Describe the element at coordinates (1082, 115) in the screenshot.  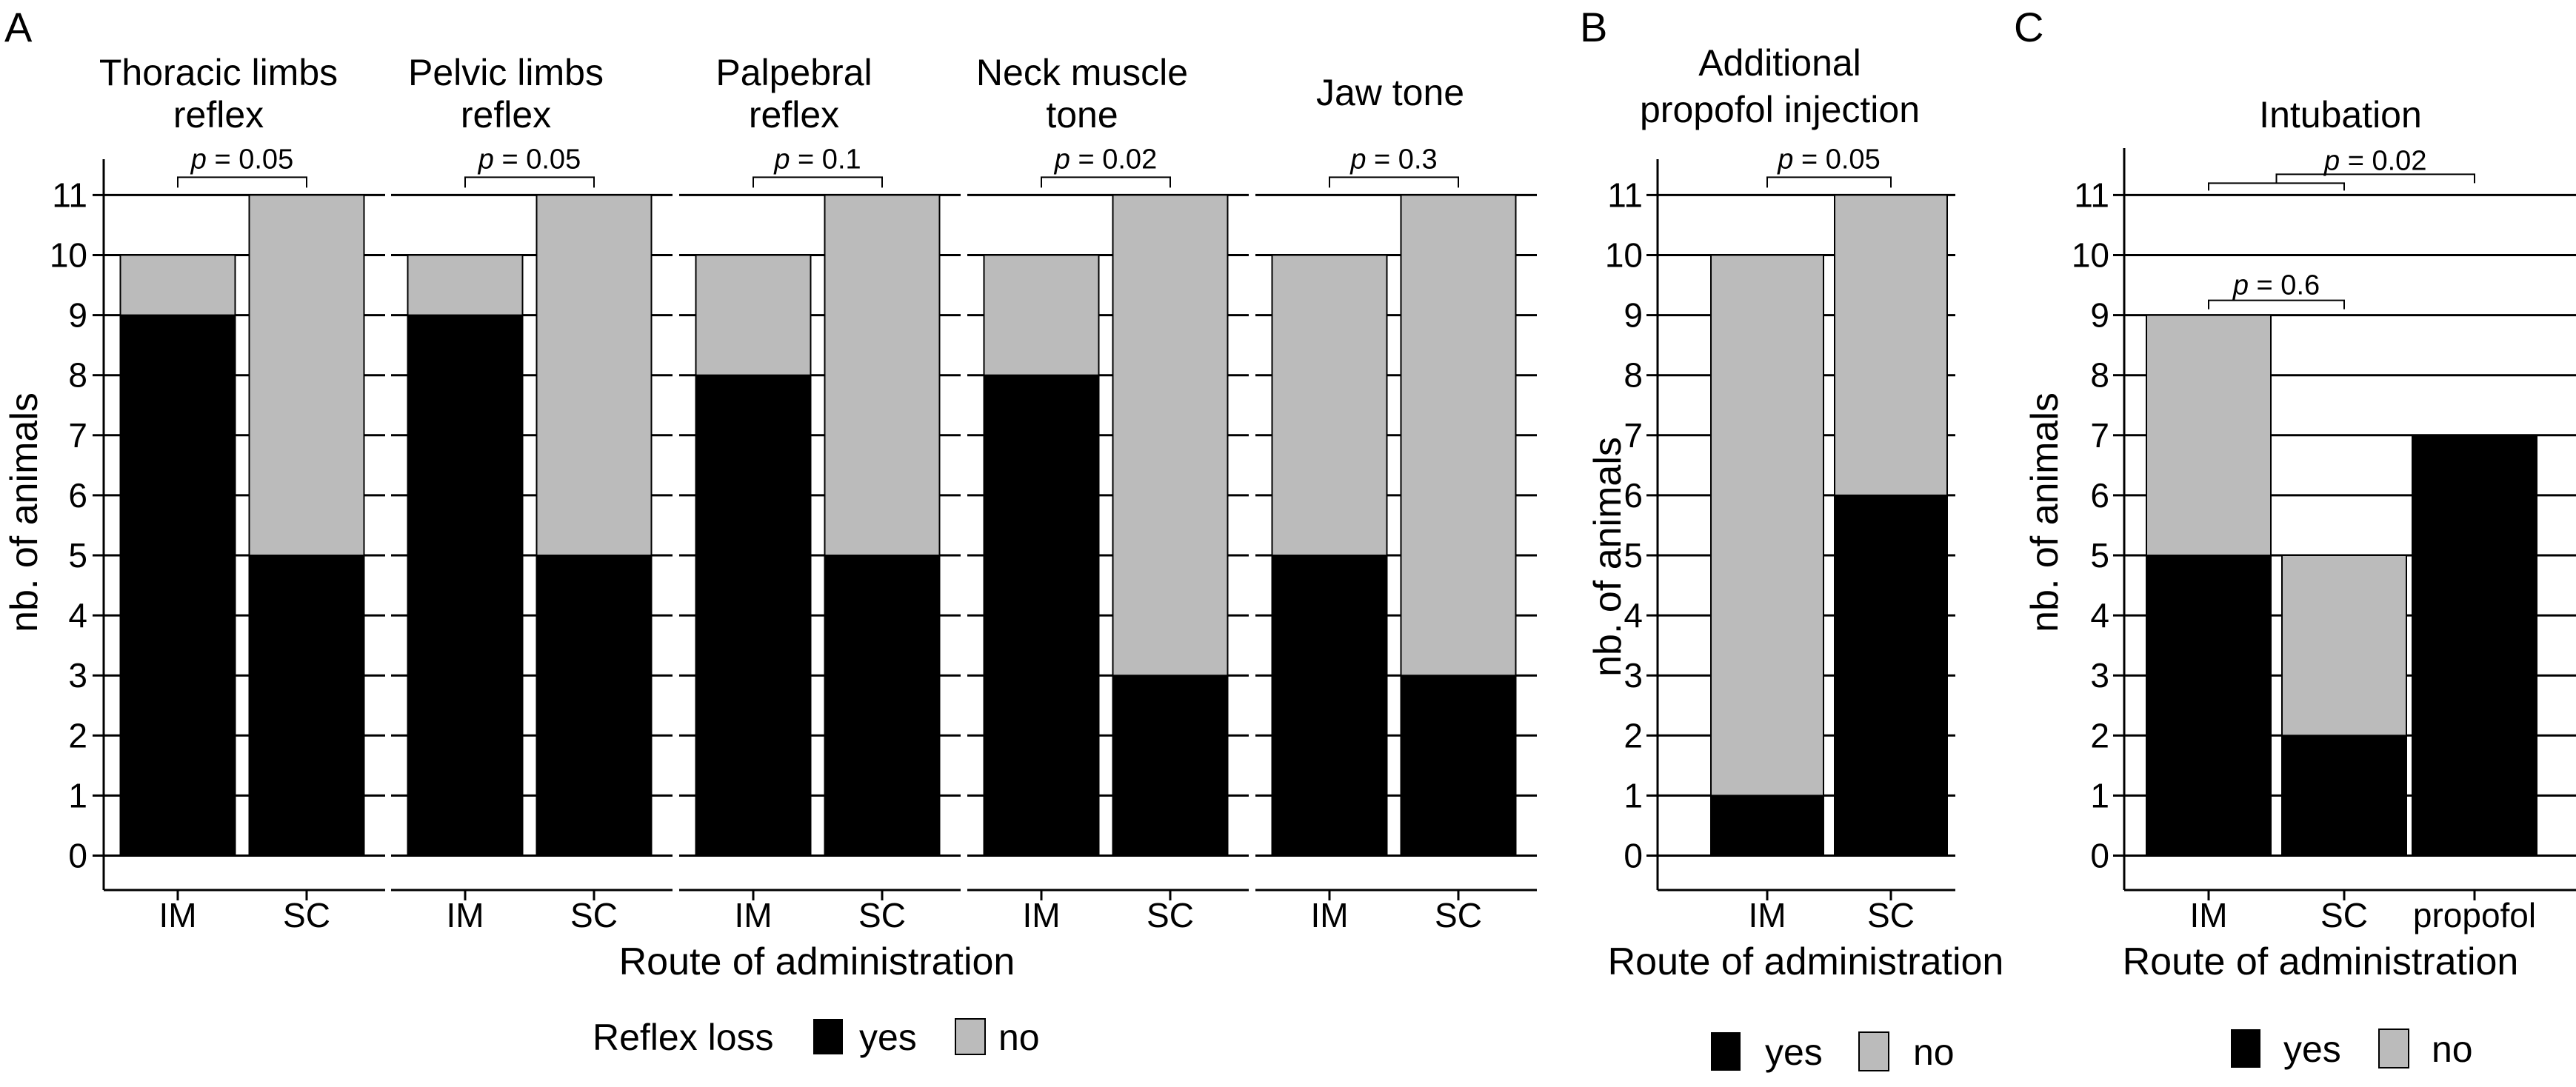
I see `facet-title-line: tone` at that location.